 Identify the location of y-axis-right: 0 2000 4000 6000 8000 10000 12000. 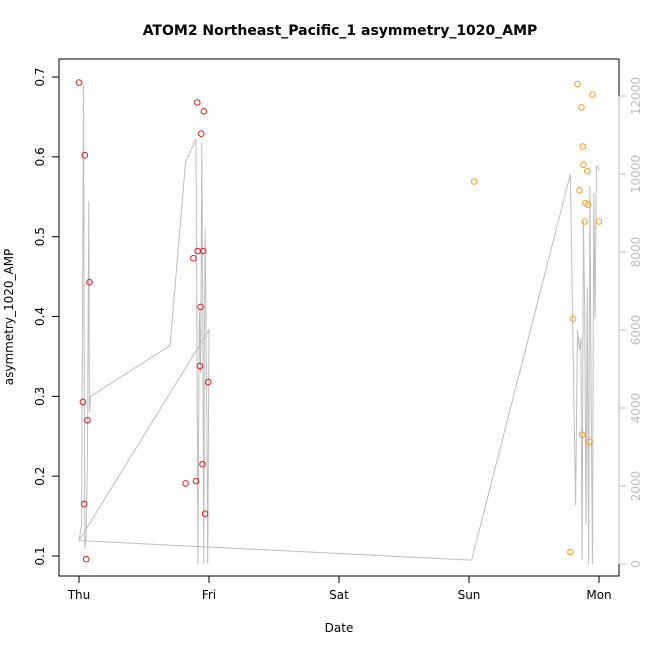
(630, 322).